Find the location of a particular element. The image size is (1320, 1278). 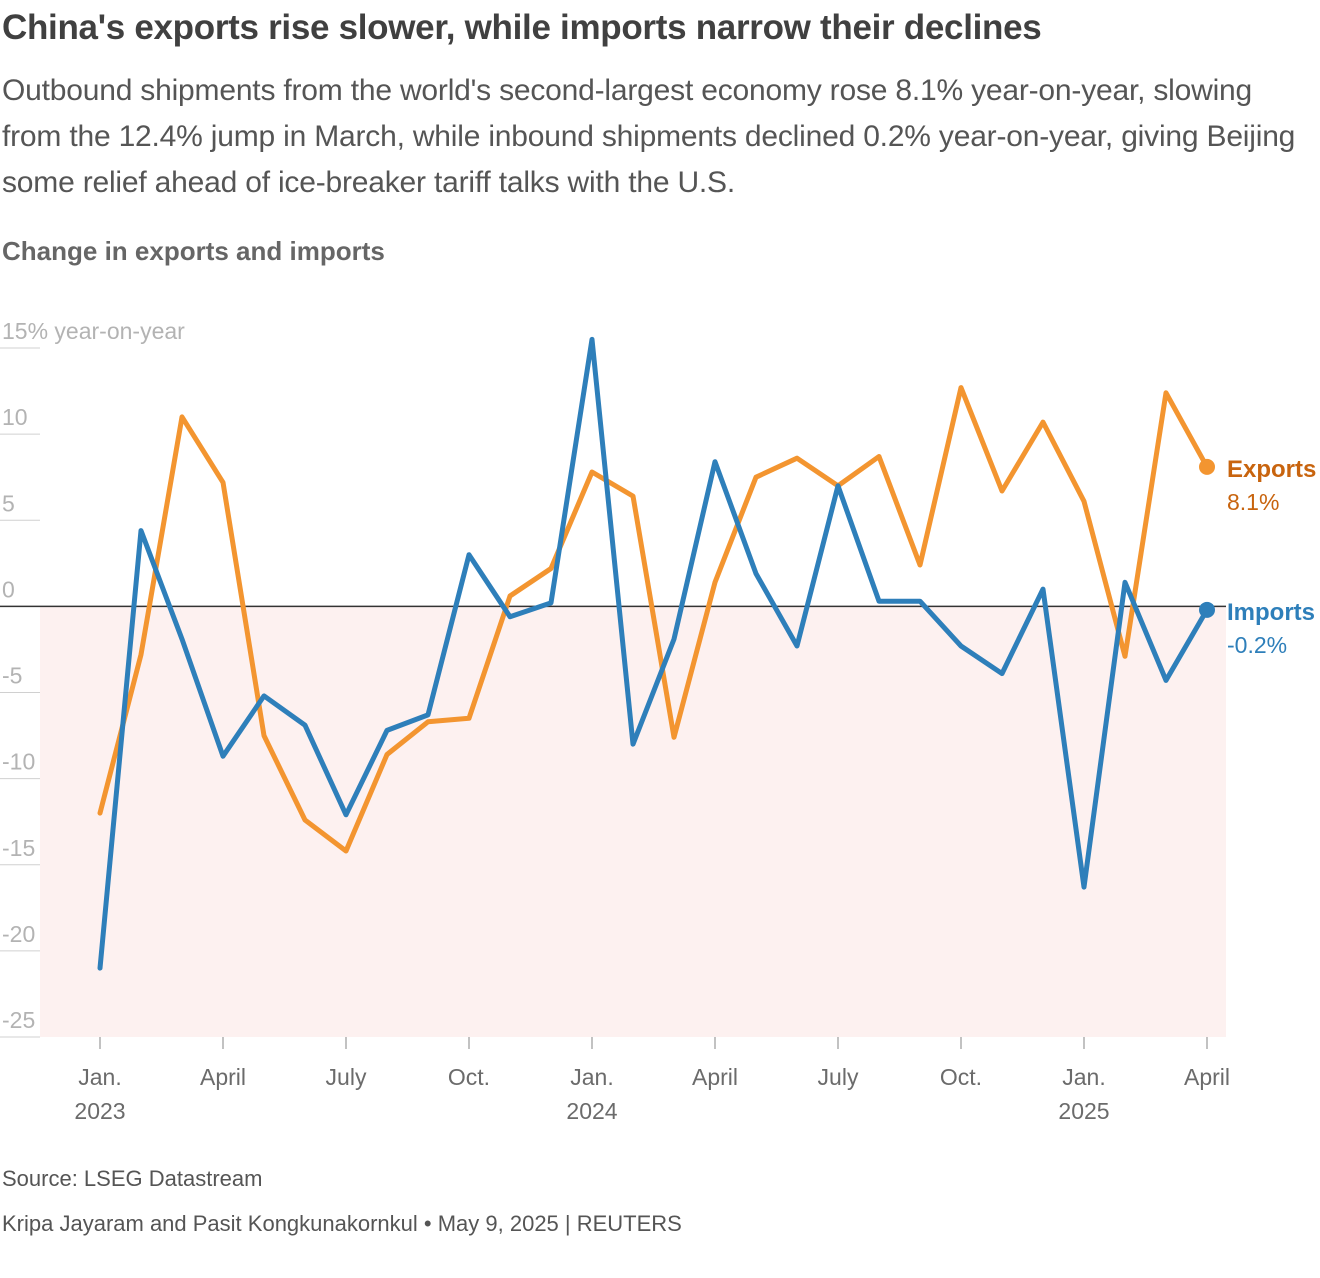

series-value-label: -0.2% is located at coordinates (1257, 645).